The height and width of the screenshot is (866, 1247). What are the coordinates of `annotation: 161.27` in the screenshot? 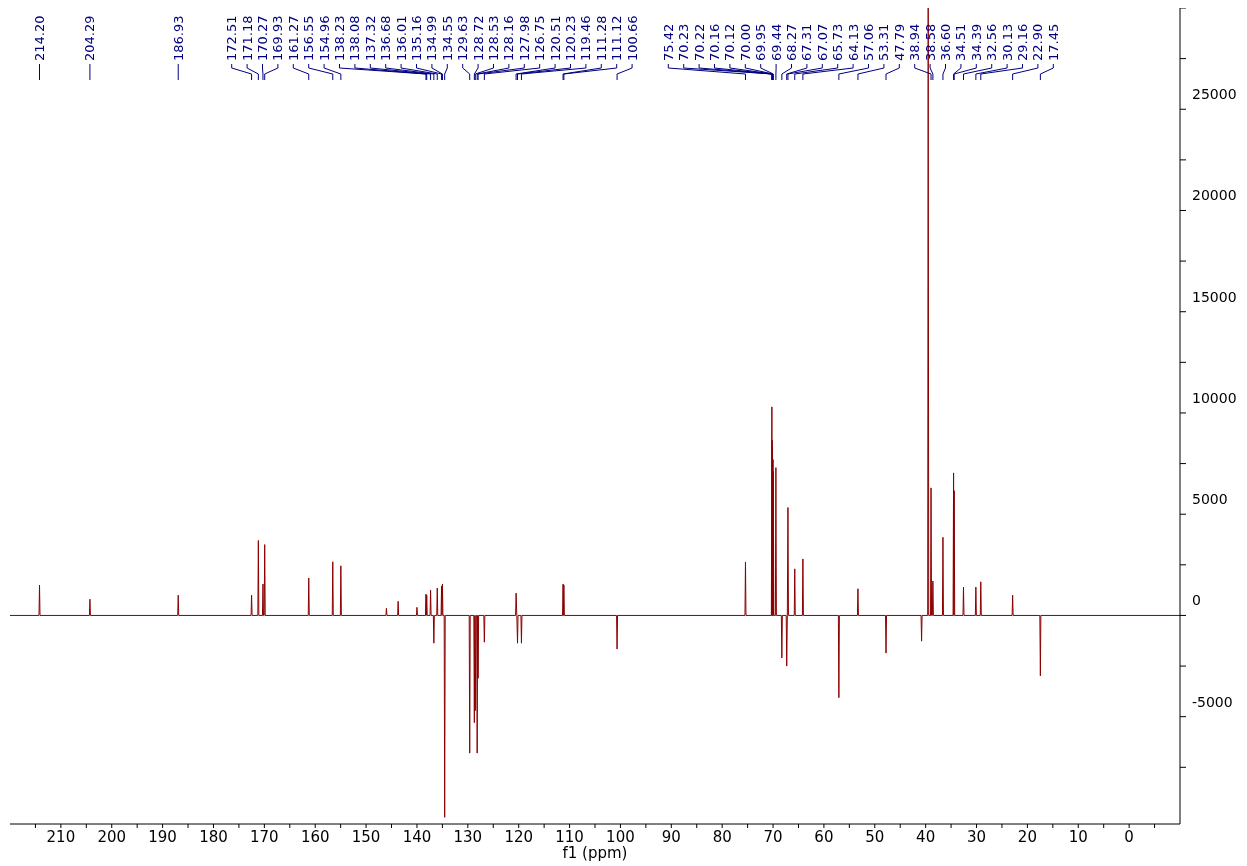 It's located at (293, 38).